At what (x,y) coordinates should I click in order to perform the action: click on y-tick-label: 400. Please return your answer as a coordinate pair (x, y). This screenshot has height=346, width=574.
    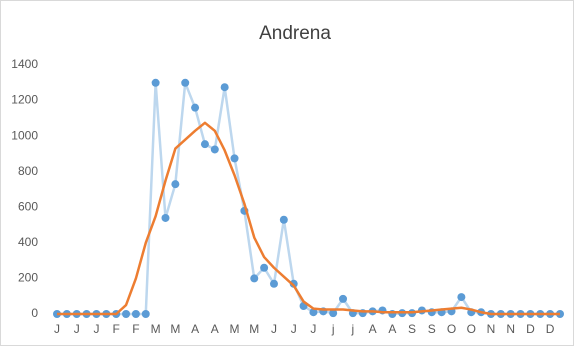
    Looking at the image, I should click on (28, 242).